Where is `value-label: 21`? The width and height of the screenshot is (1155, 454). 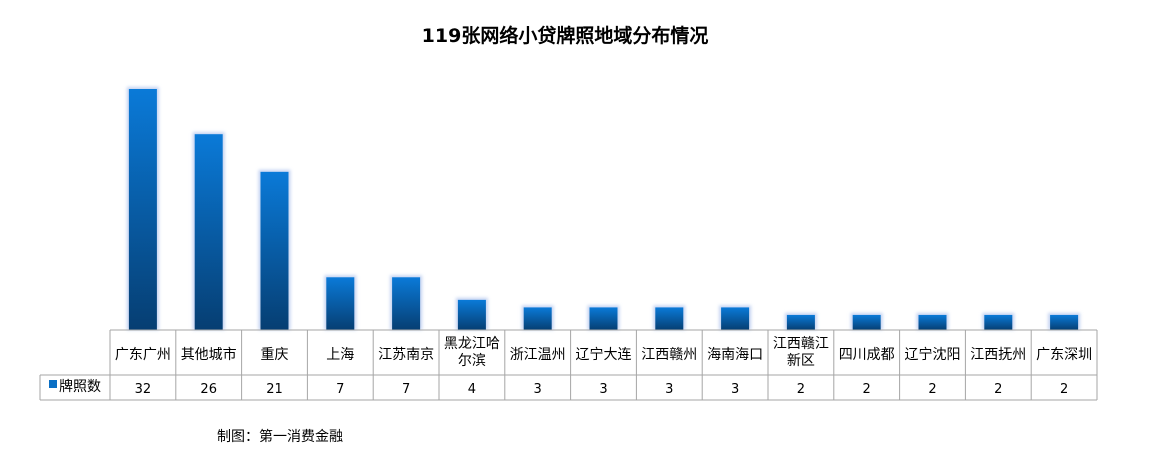 value-label: 21 is located at coordinates (274, 389).